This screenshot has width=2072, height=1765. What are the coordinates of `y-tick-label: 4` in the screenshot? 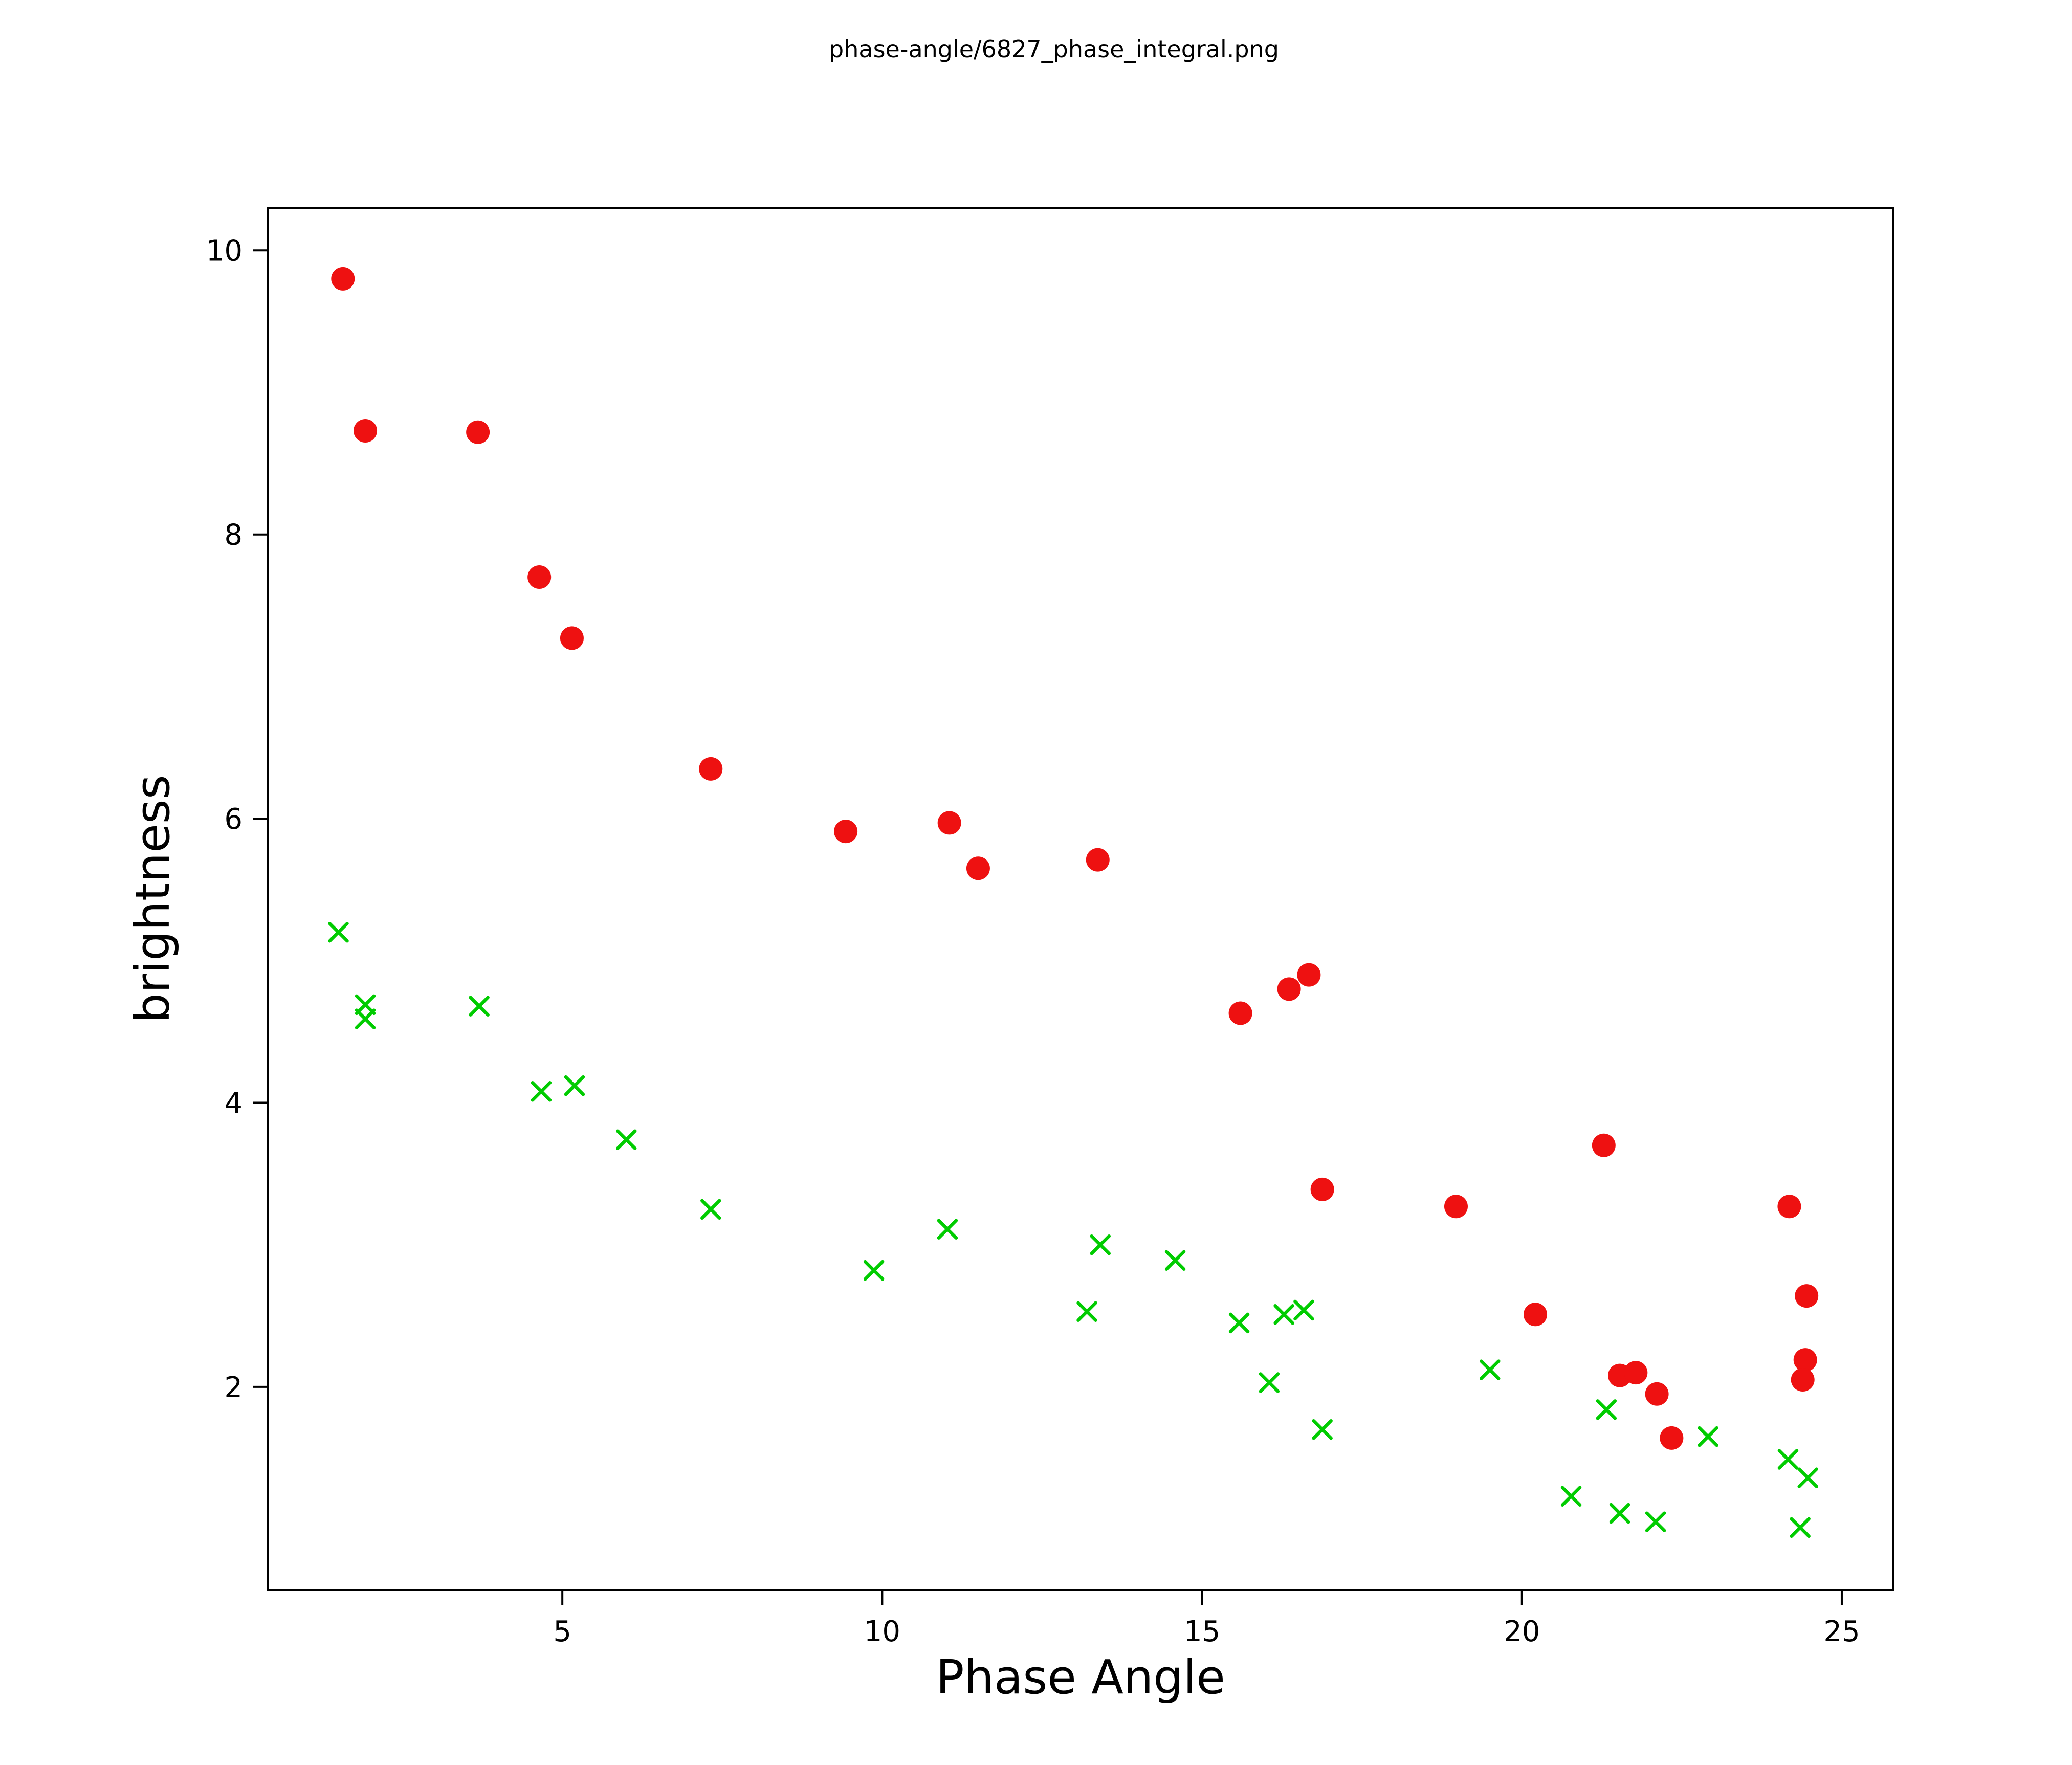 It's located at (233, 1103).